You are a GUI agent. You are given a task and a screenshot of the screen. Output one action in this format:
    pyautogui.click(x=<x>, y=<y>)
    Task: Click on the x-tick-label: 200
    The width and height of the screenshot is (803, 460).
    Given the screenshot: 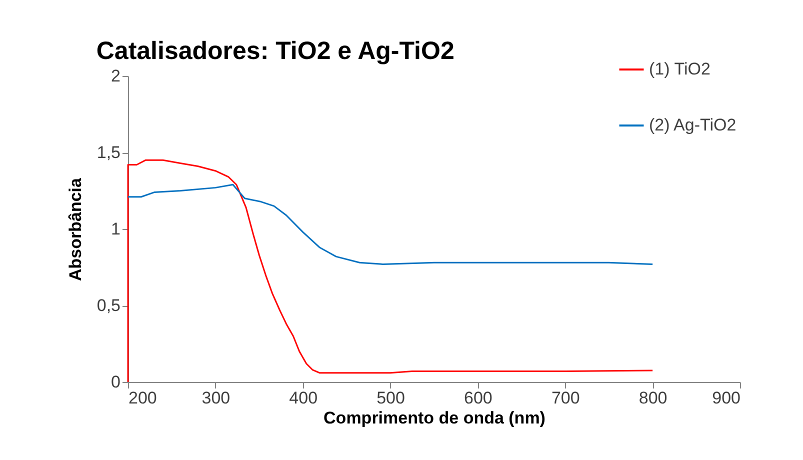 What is the action you would take?
    pyautogui.click(x=142, y=398)
    